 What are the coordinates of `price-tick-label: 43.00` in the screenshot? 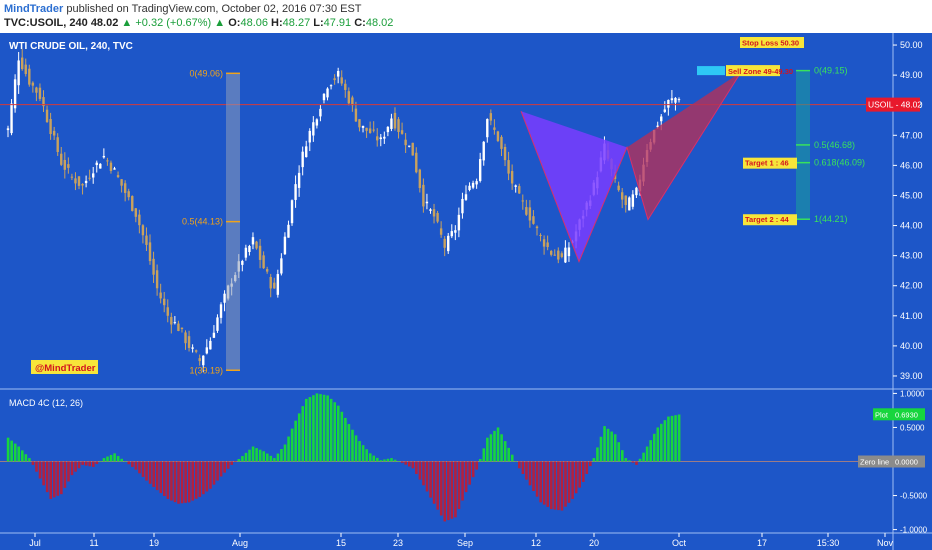 It's located at (911, 256).